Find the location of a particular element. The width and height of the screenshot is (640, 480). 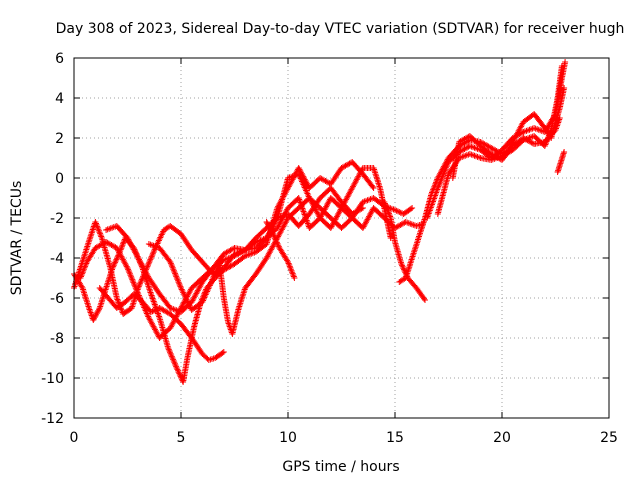

x-tick-label: 10 is located at coordinates (288, 438).